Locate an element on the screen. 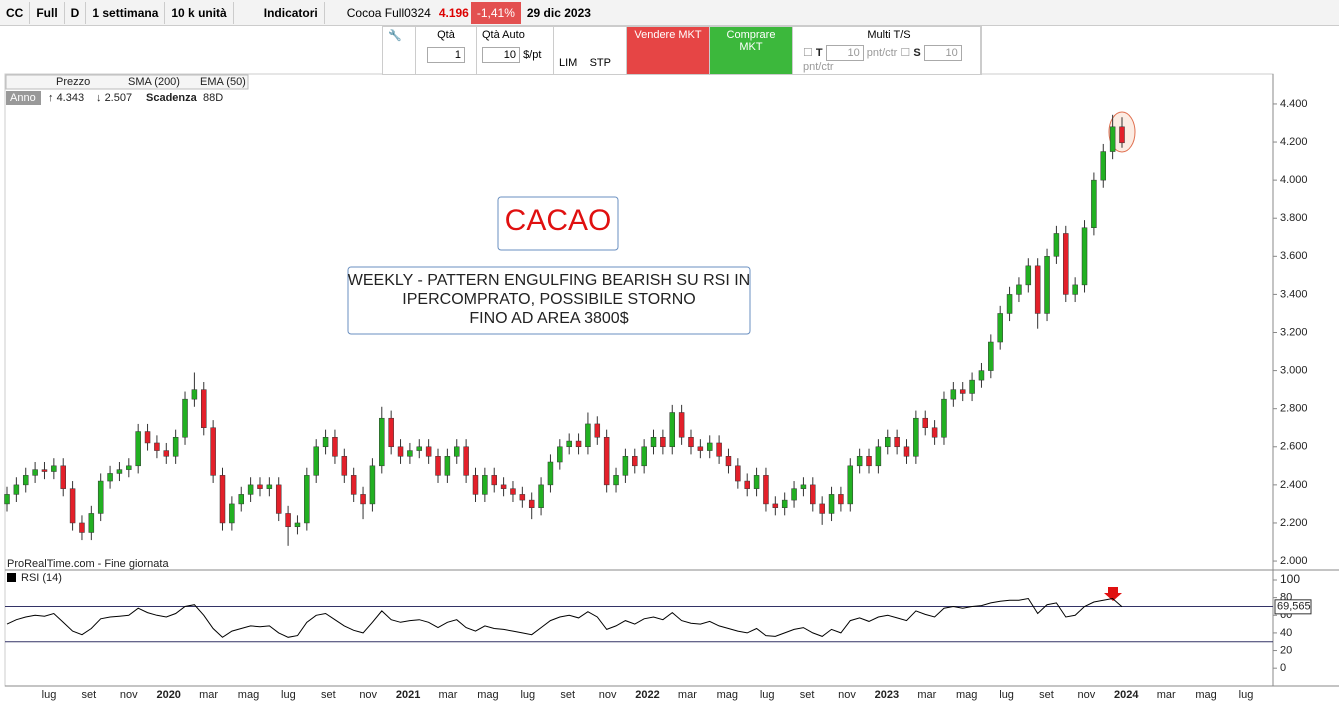  title-box is located at coordinates (558, 223).